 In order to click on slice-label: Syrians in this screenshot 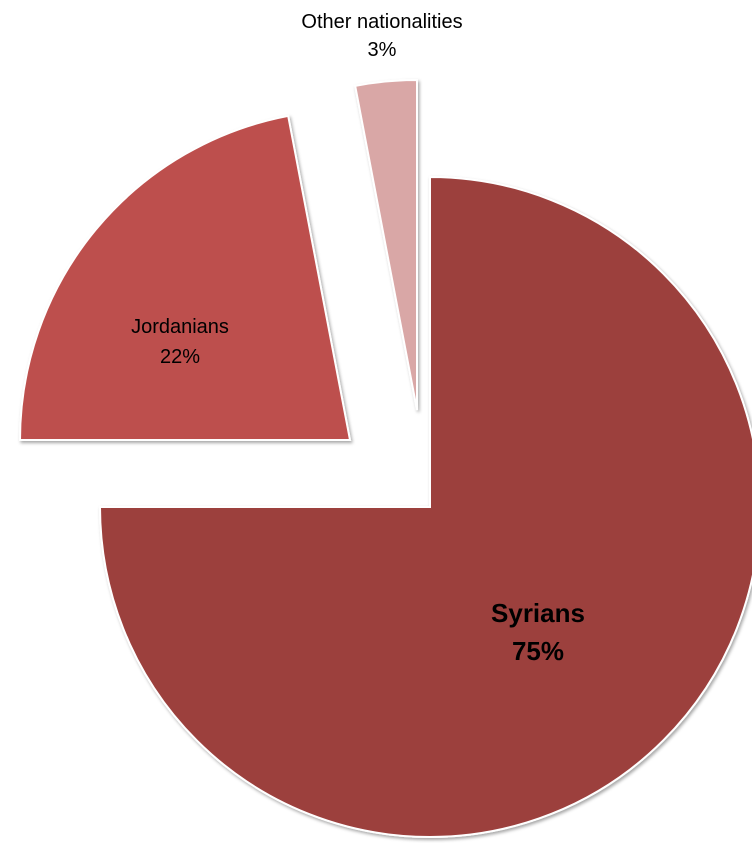, I will do `click(538, 613)`.